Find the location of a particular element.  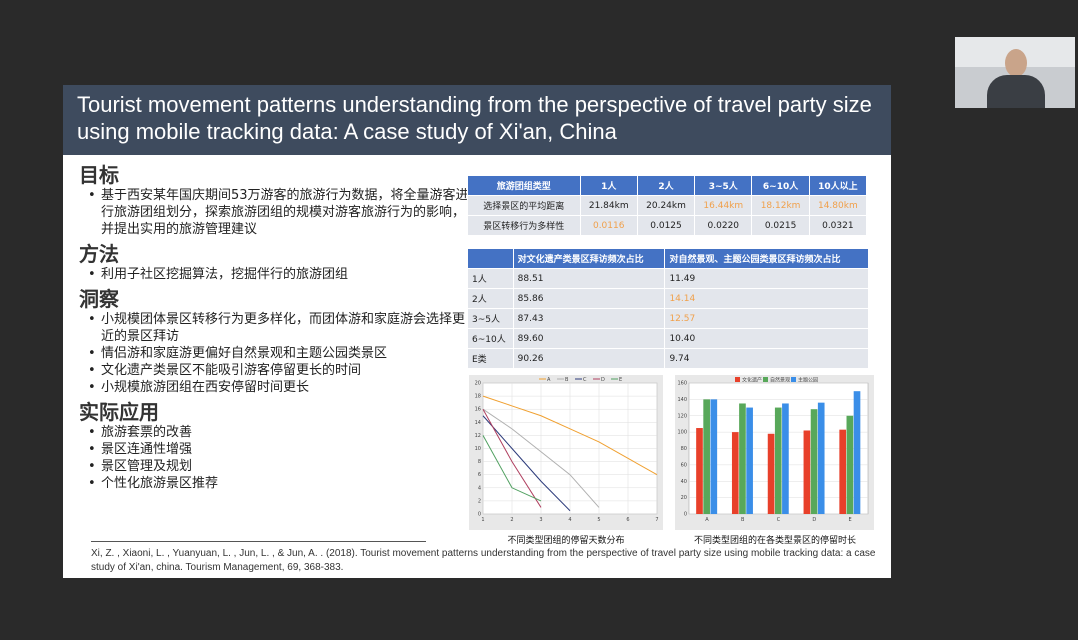

y-tick-label: 120 is located at coordinates (682, 416).